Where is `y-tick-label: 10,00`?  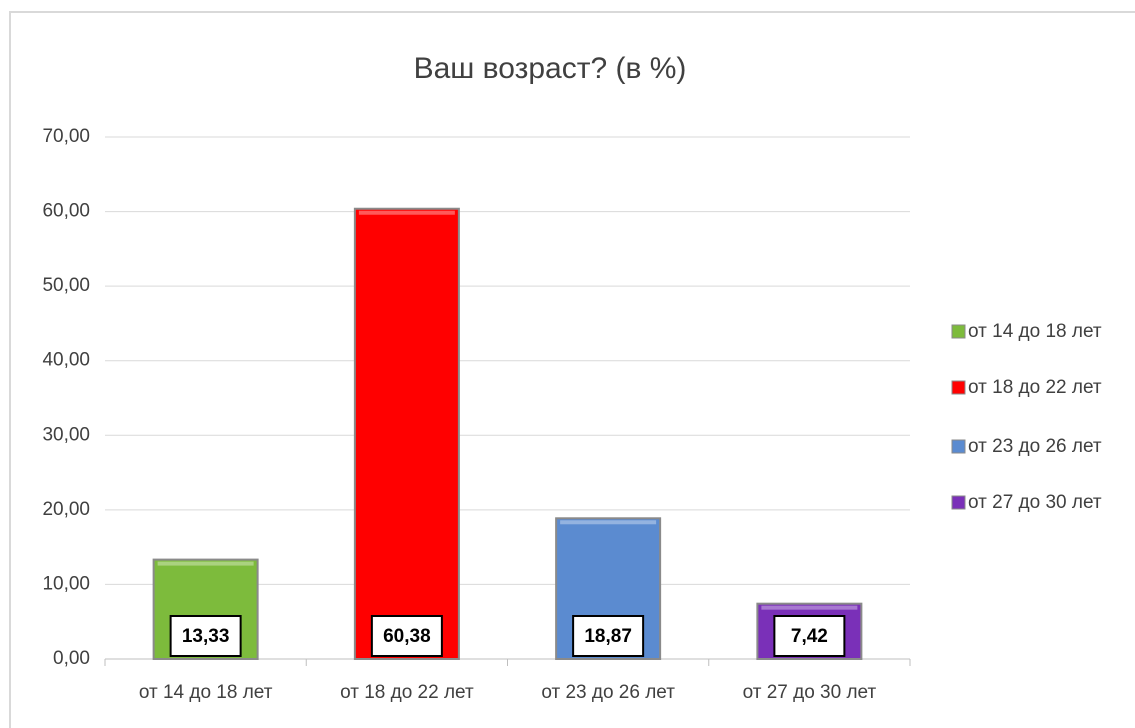
y-tick-label: 10,00 is located at coordinates (66, 583).